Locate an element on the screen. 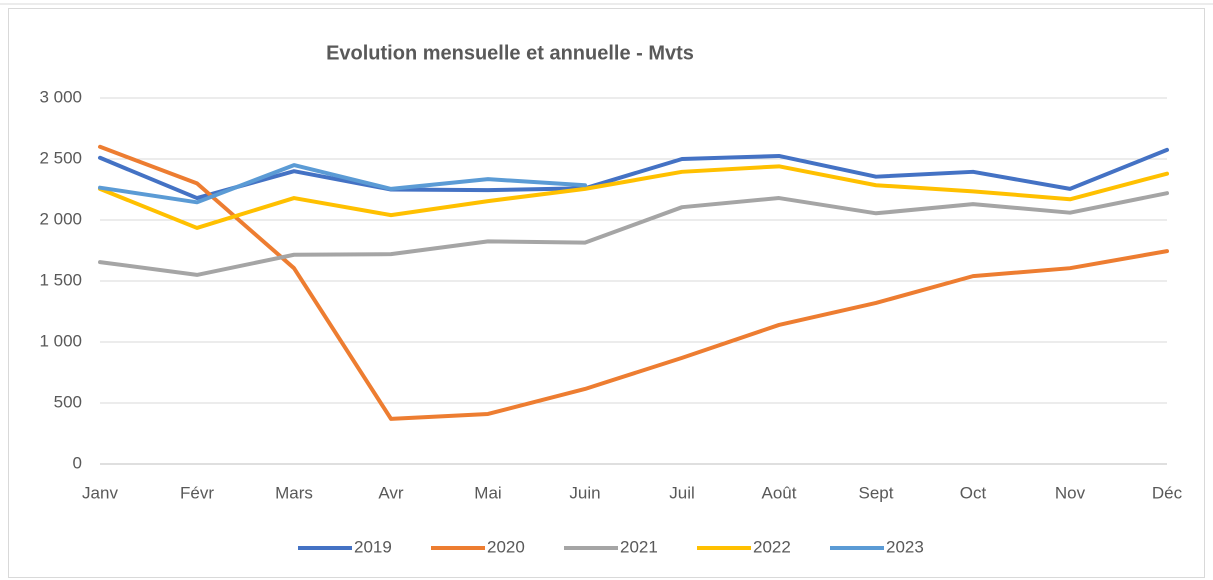 This screenshot has width=1213, height=580. legend-label: 2020 is located at coordinates (506, 546).